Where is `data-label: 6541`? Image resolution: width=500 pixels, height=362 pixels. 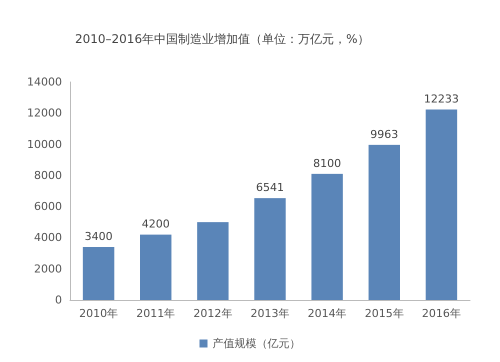
data-label: 6541 is located at coordinates (270, 187).